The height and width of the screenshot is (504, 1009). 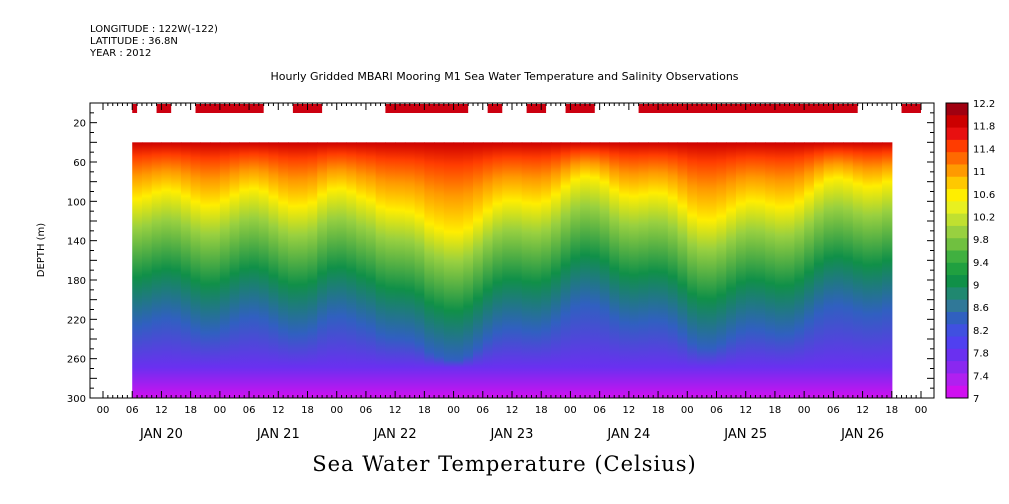 What do you see at coordinates (79, 124) in the screenshot?
I see `y-tick-label: 20` at bounding box center [79, 124].